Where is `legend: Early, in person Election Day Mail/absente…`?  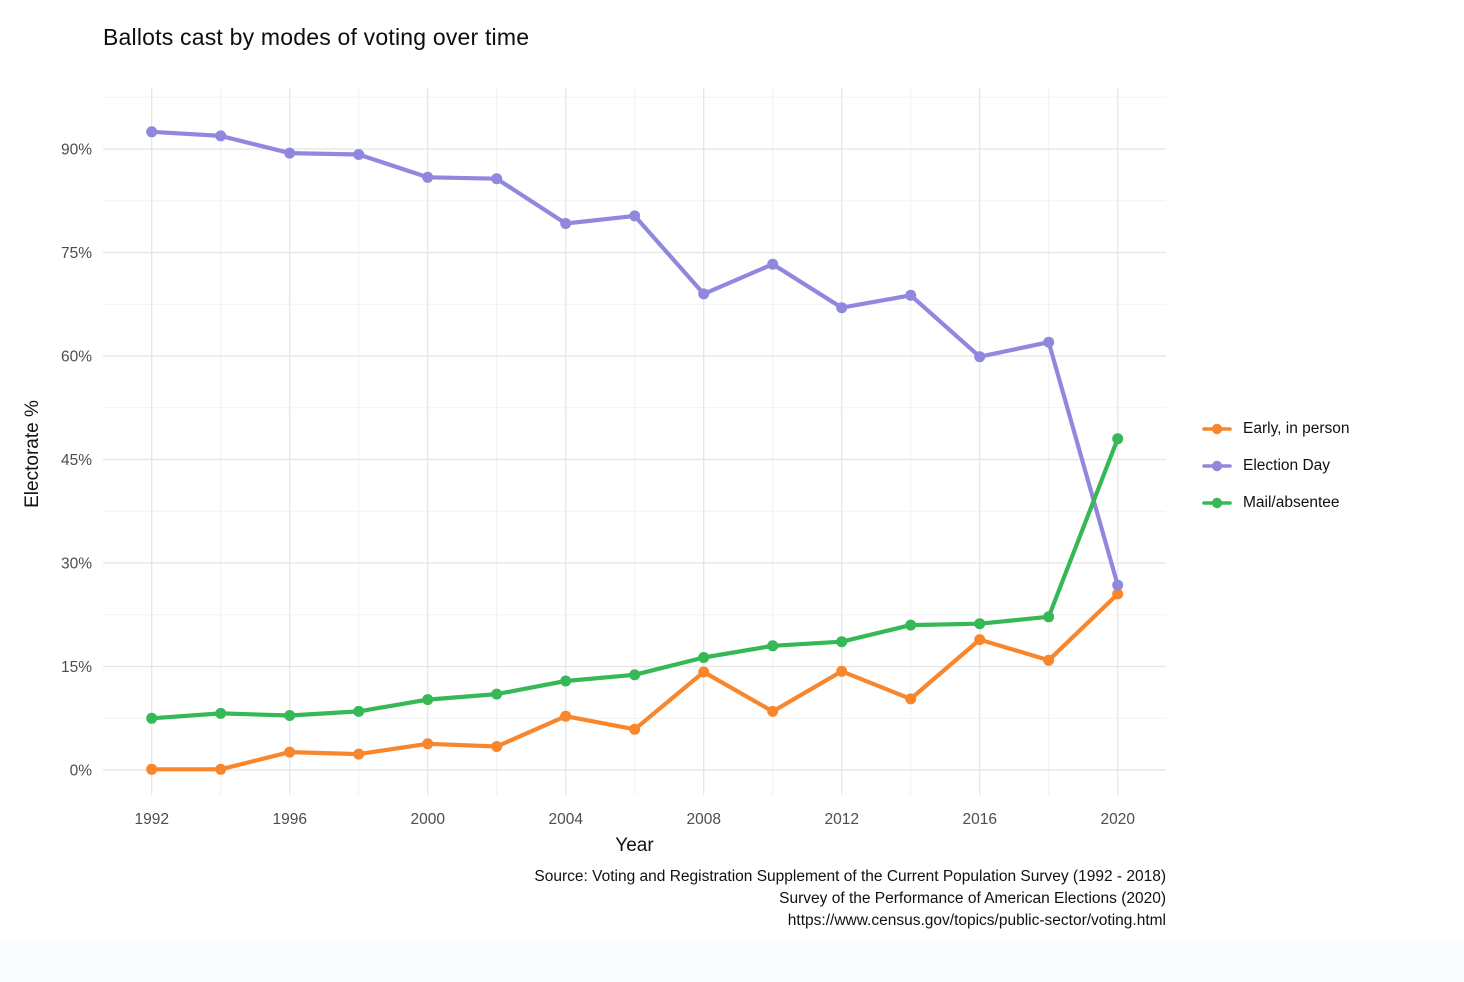
legend: Early, in person Election Day Mail/absente… is located at coordinates (1276, 465).